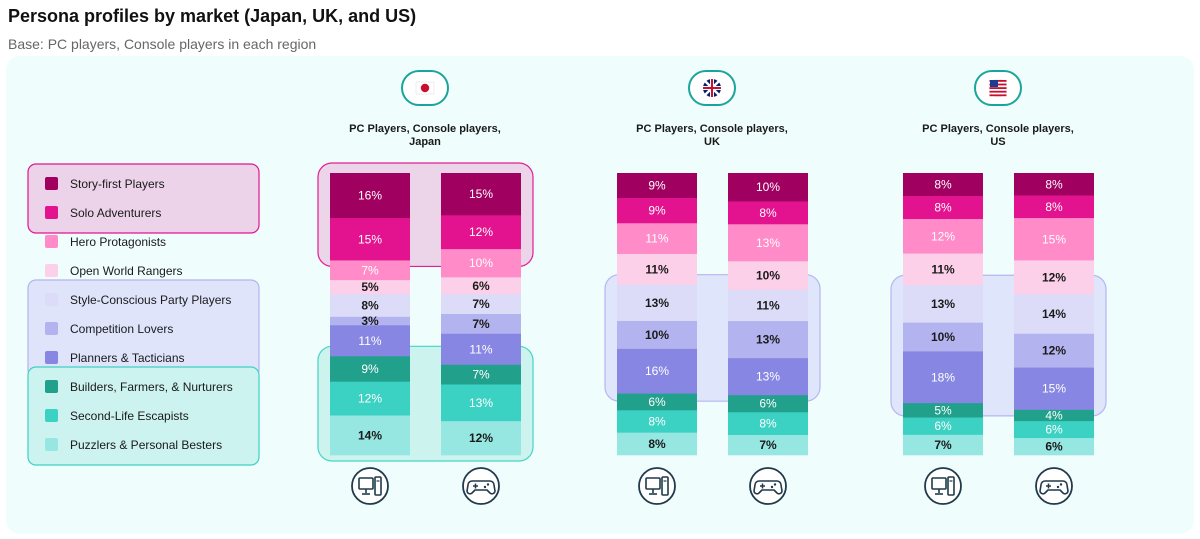 The image size is (1200, 539). Describe the element at coordinates (943, 486) in the screenshot. I see `pc-icon-ring` at that location.